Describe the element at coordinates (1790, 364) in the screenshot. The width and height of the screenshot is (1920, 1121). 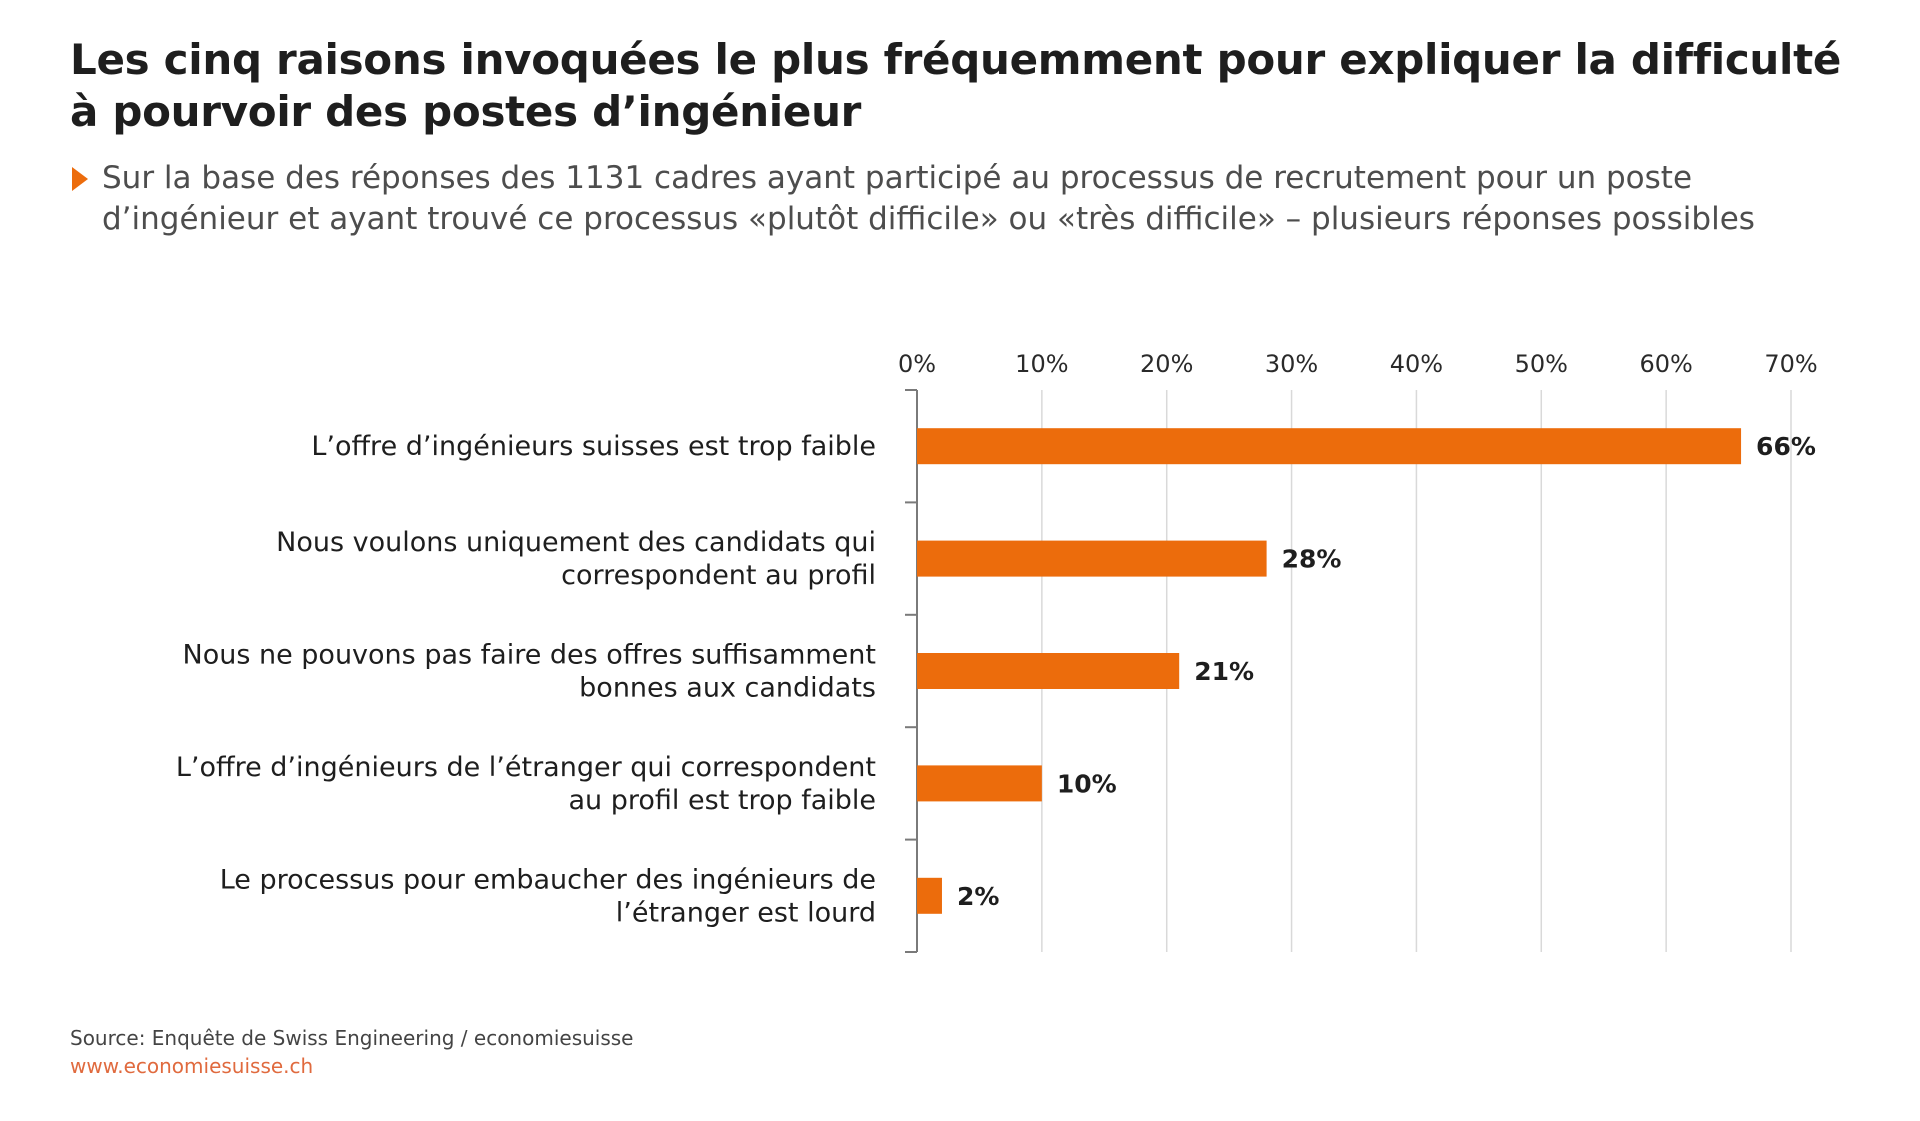
I see `x-tick-label: 70%` at that location.